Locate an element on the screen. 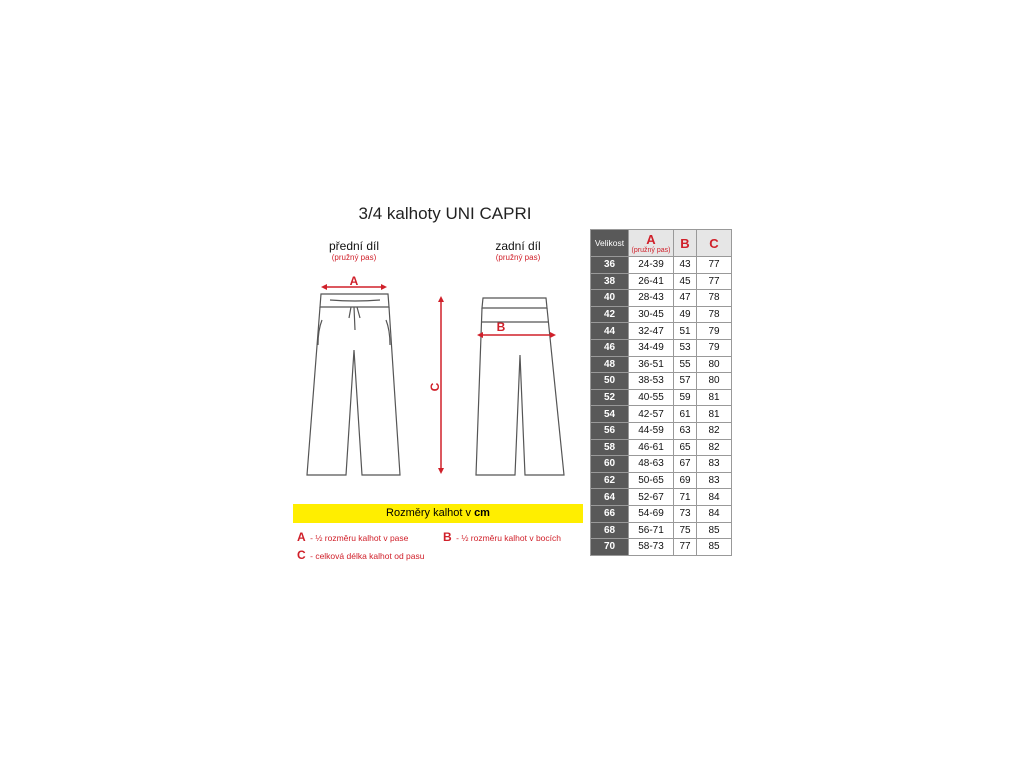 This screenshot has height=768, width=1024. label-a: A is located at coordinates (354, 281).